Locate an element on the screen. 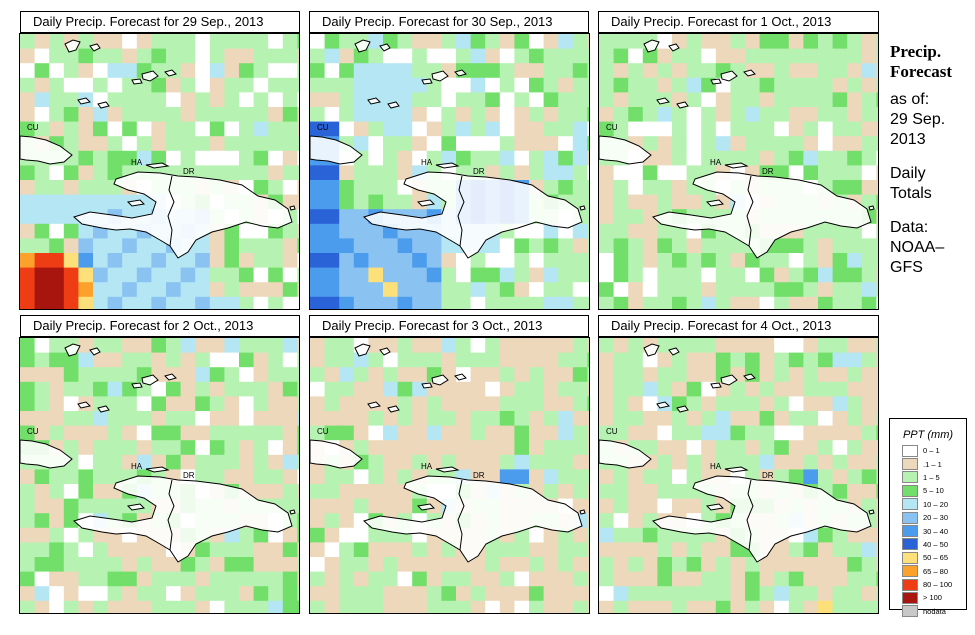 The image size is (975, 635). label-cu: CU is located at coordinates (612, 127).